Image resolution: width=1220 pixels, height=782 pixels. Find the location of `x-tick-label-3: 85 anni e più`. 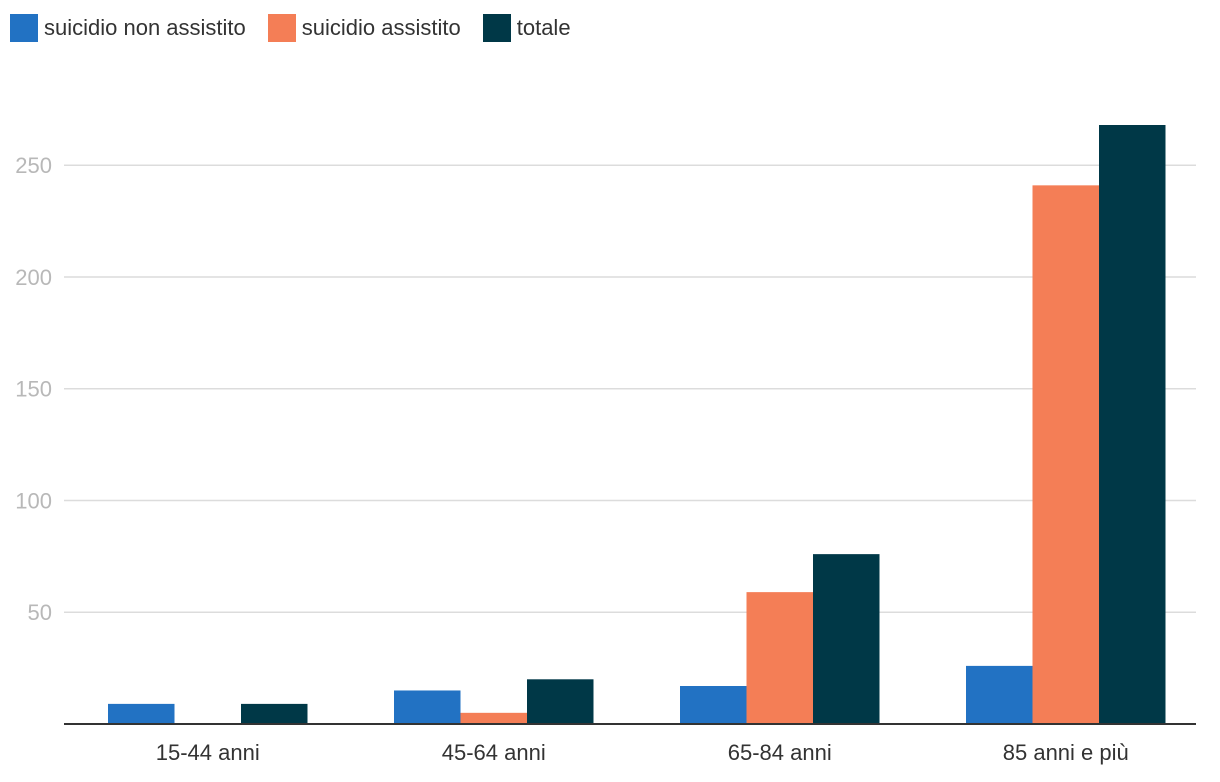

x-tick-label-3: 85 anni e più is located at coordinates (1066, 752).